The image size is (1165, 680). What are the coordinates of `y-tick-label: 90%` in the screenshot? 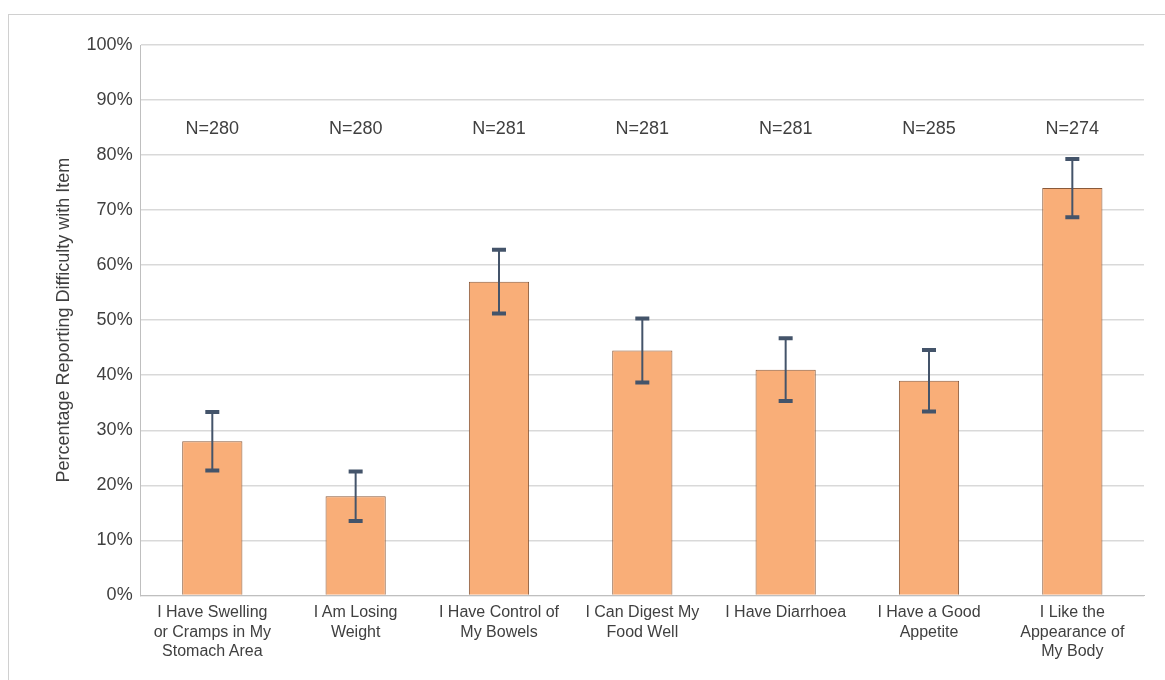 It's located at (114, 99).